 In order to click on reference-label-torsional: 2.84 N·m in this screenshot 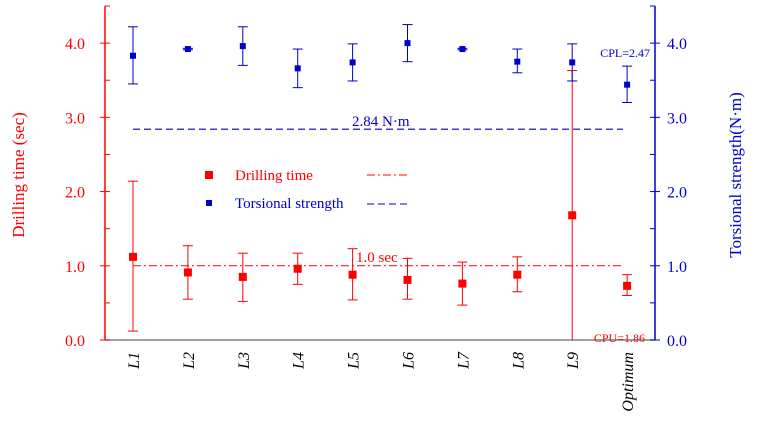, I will do `click(381, 122)`.